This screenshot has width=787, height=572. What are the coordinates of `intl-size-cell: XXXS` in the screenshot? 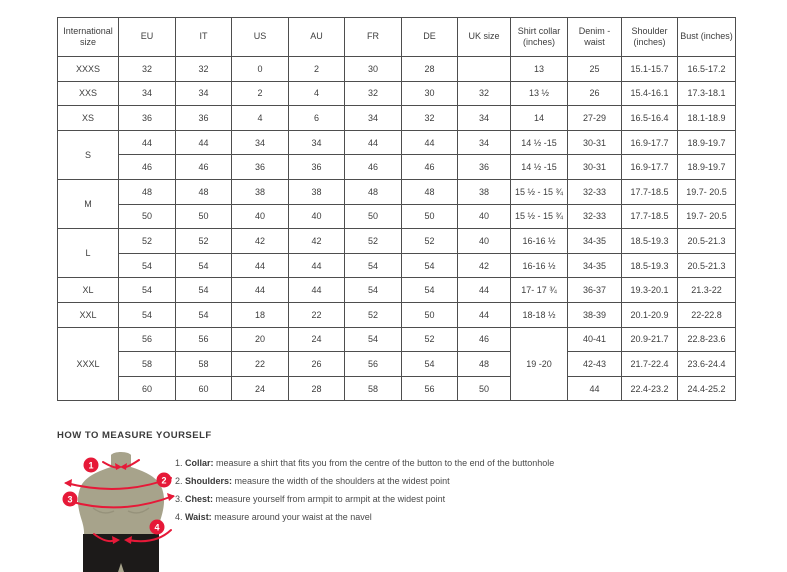 It's located at (88, 69).